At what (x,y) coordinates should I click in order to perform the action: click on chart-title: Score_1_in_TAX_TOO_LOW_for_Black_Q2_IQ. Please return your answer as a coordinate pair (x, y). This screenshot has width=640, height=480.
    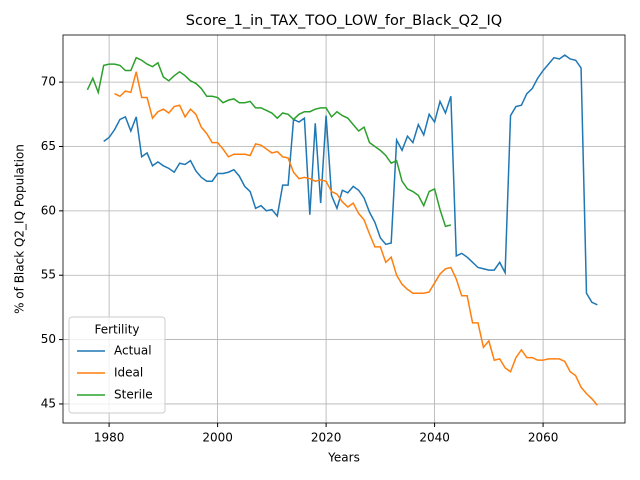
    Looking at the image, I should click on (344, 21).